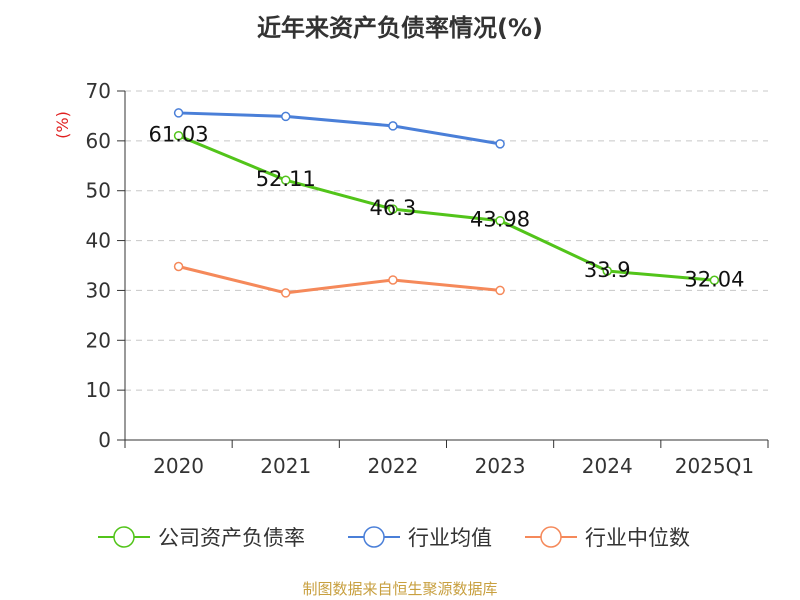  I want to click on y-tick-label: 50, so click(98, 191).